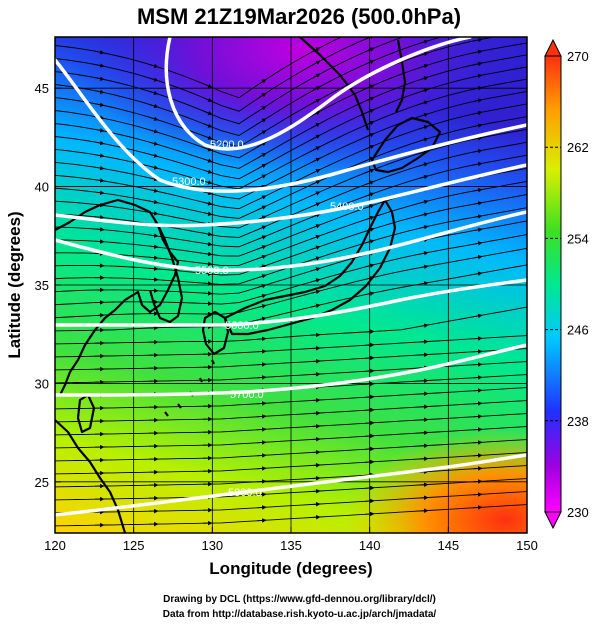 Image resolution: width=599 pixels, height=625 pixels. I want to click on x-tick-label-120: 120, so click(55, 545).